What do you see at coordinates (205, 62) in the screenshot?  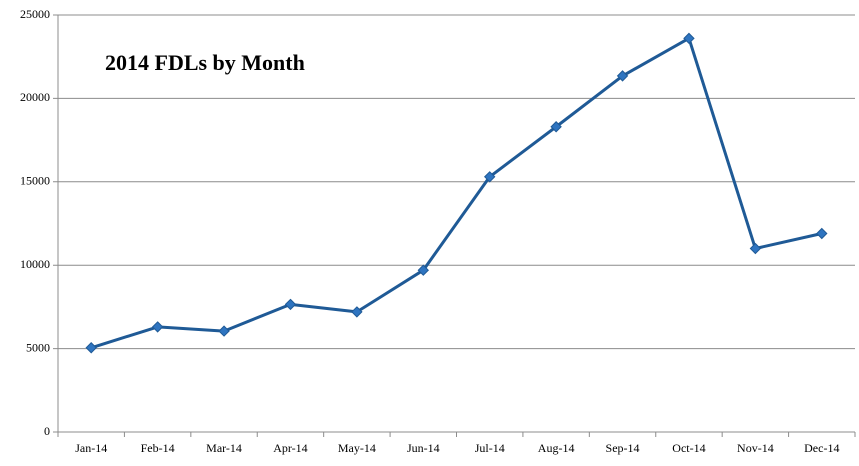 I see `chart-title: 2014 FDLs by Month` at bounding box center [205, 62].